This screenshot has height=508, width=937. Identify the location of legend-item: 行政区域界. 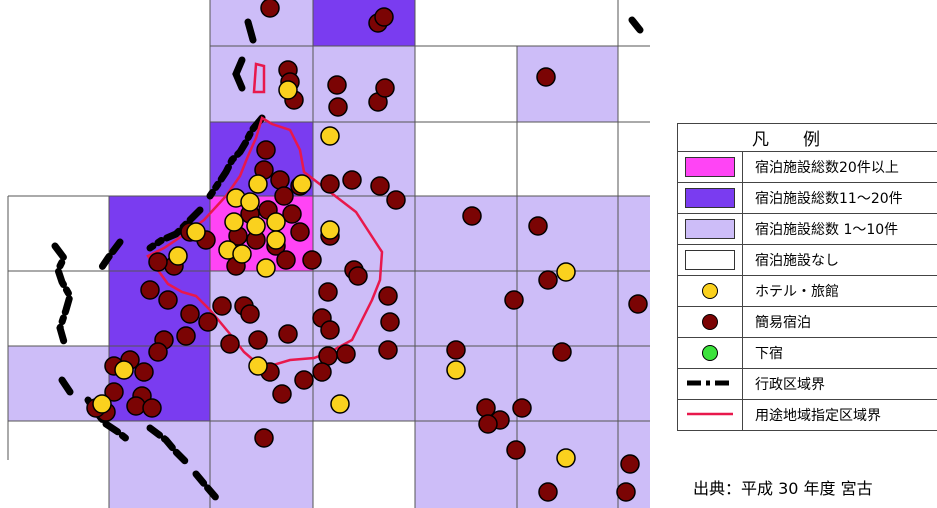
(807, 384).